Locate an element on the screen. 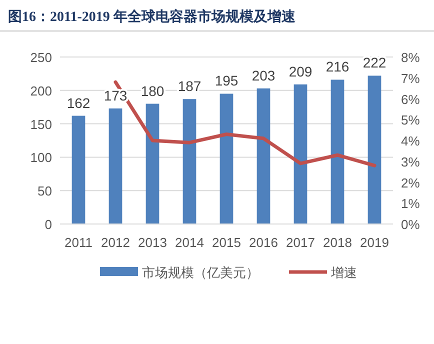 The image size is (434, 344). y-tick-label: 100 is located at coordinates (41, 158).